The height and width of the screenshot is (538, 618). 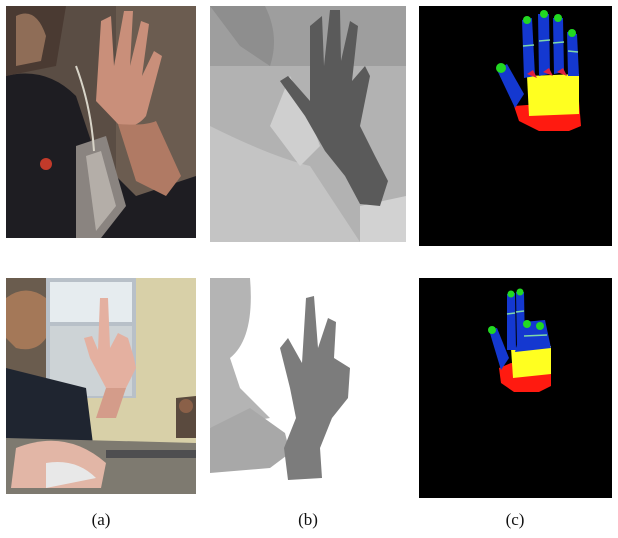 What do you see at coordinates (308, 124) in the screenshot?
I see `depth-map-open-hand` at bounding box center [308, 124].